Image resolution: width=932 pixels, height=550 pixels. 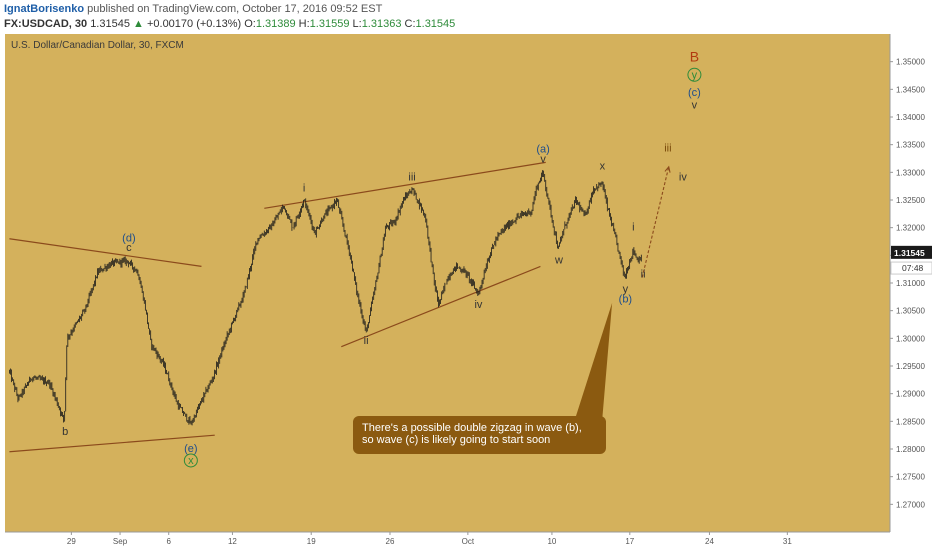 I want to click on wave-label-4: x, so click(x=191, y=461).